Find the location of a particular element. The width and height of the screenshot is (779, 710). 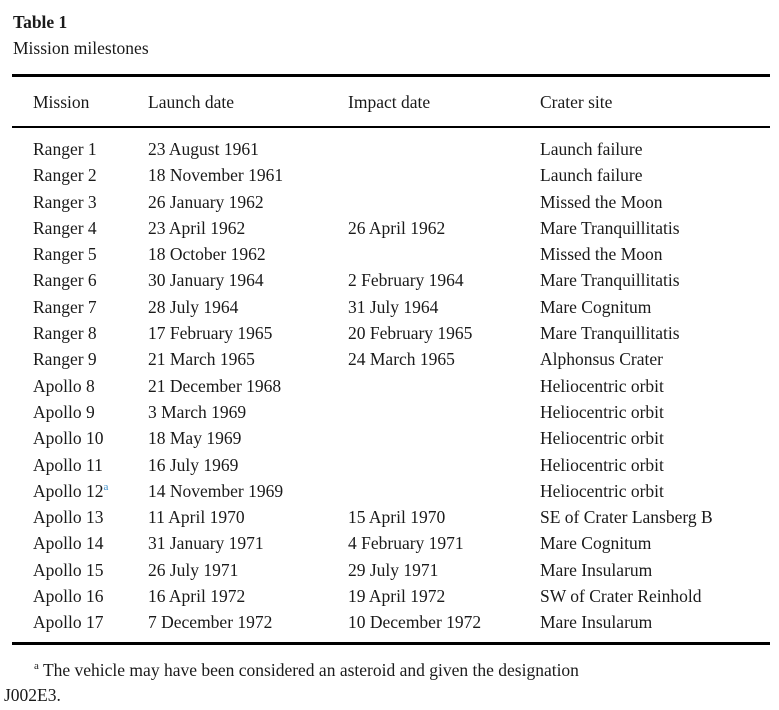

mission-name: Ranger 1 is located at coordinates (65, 149).